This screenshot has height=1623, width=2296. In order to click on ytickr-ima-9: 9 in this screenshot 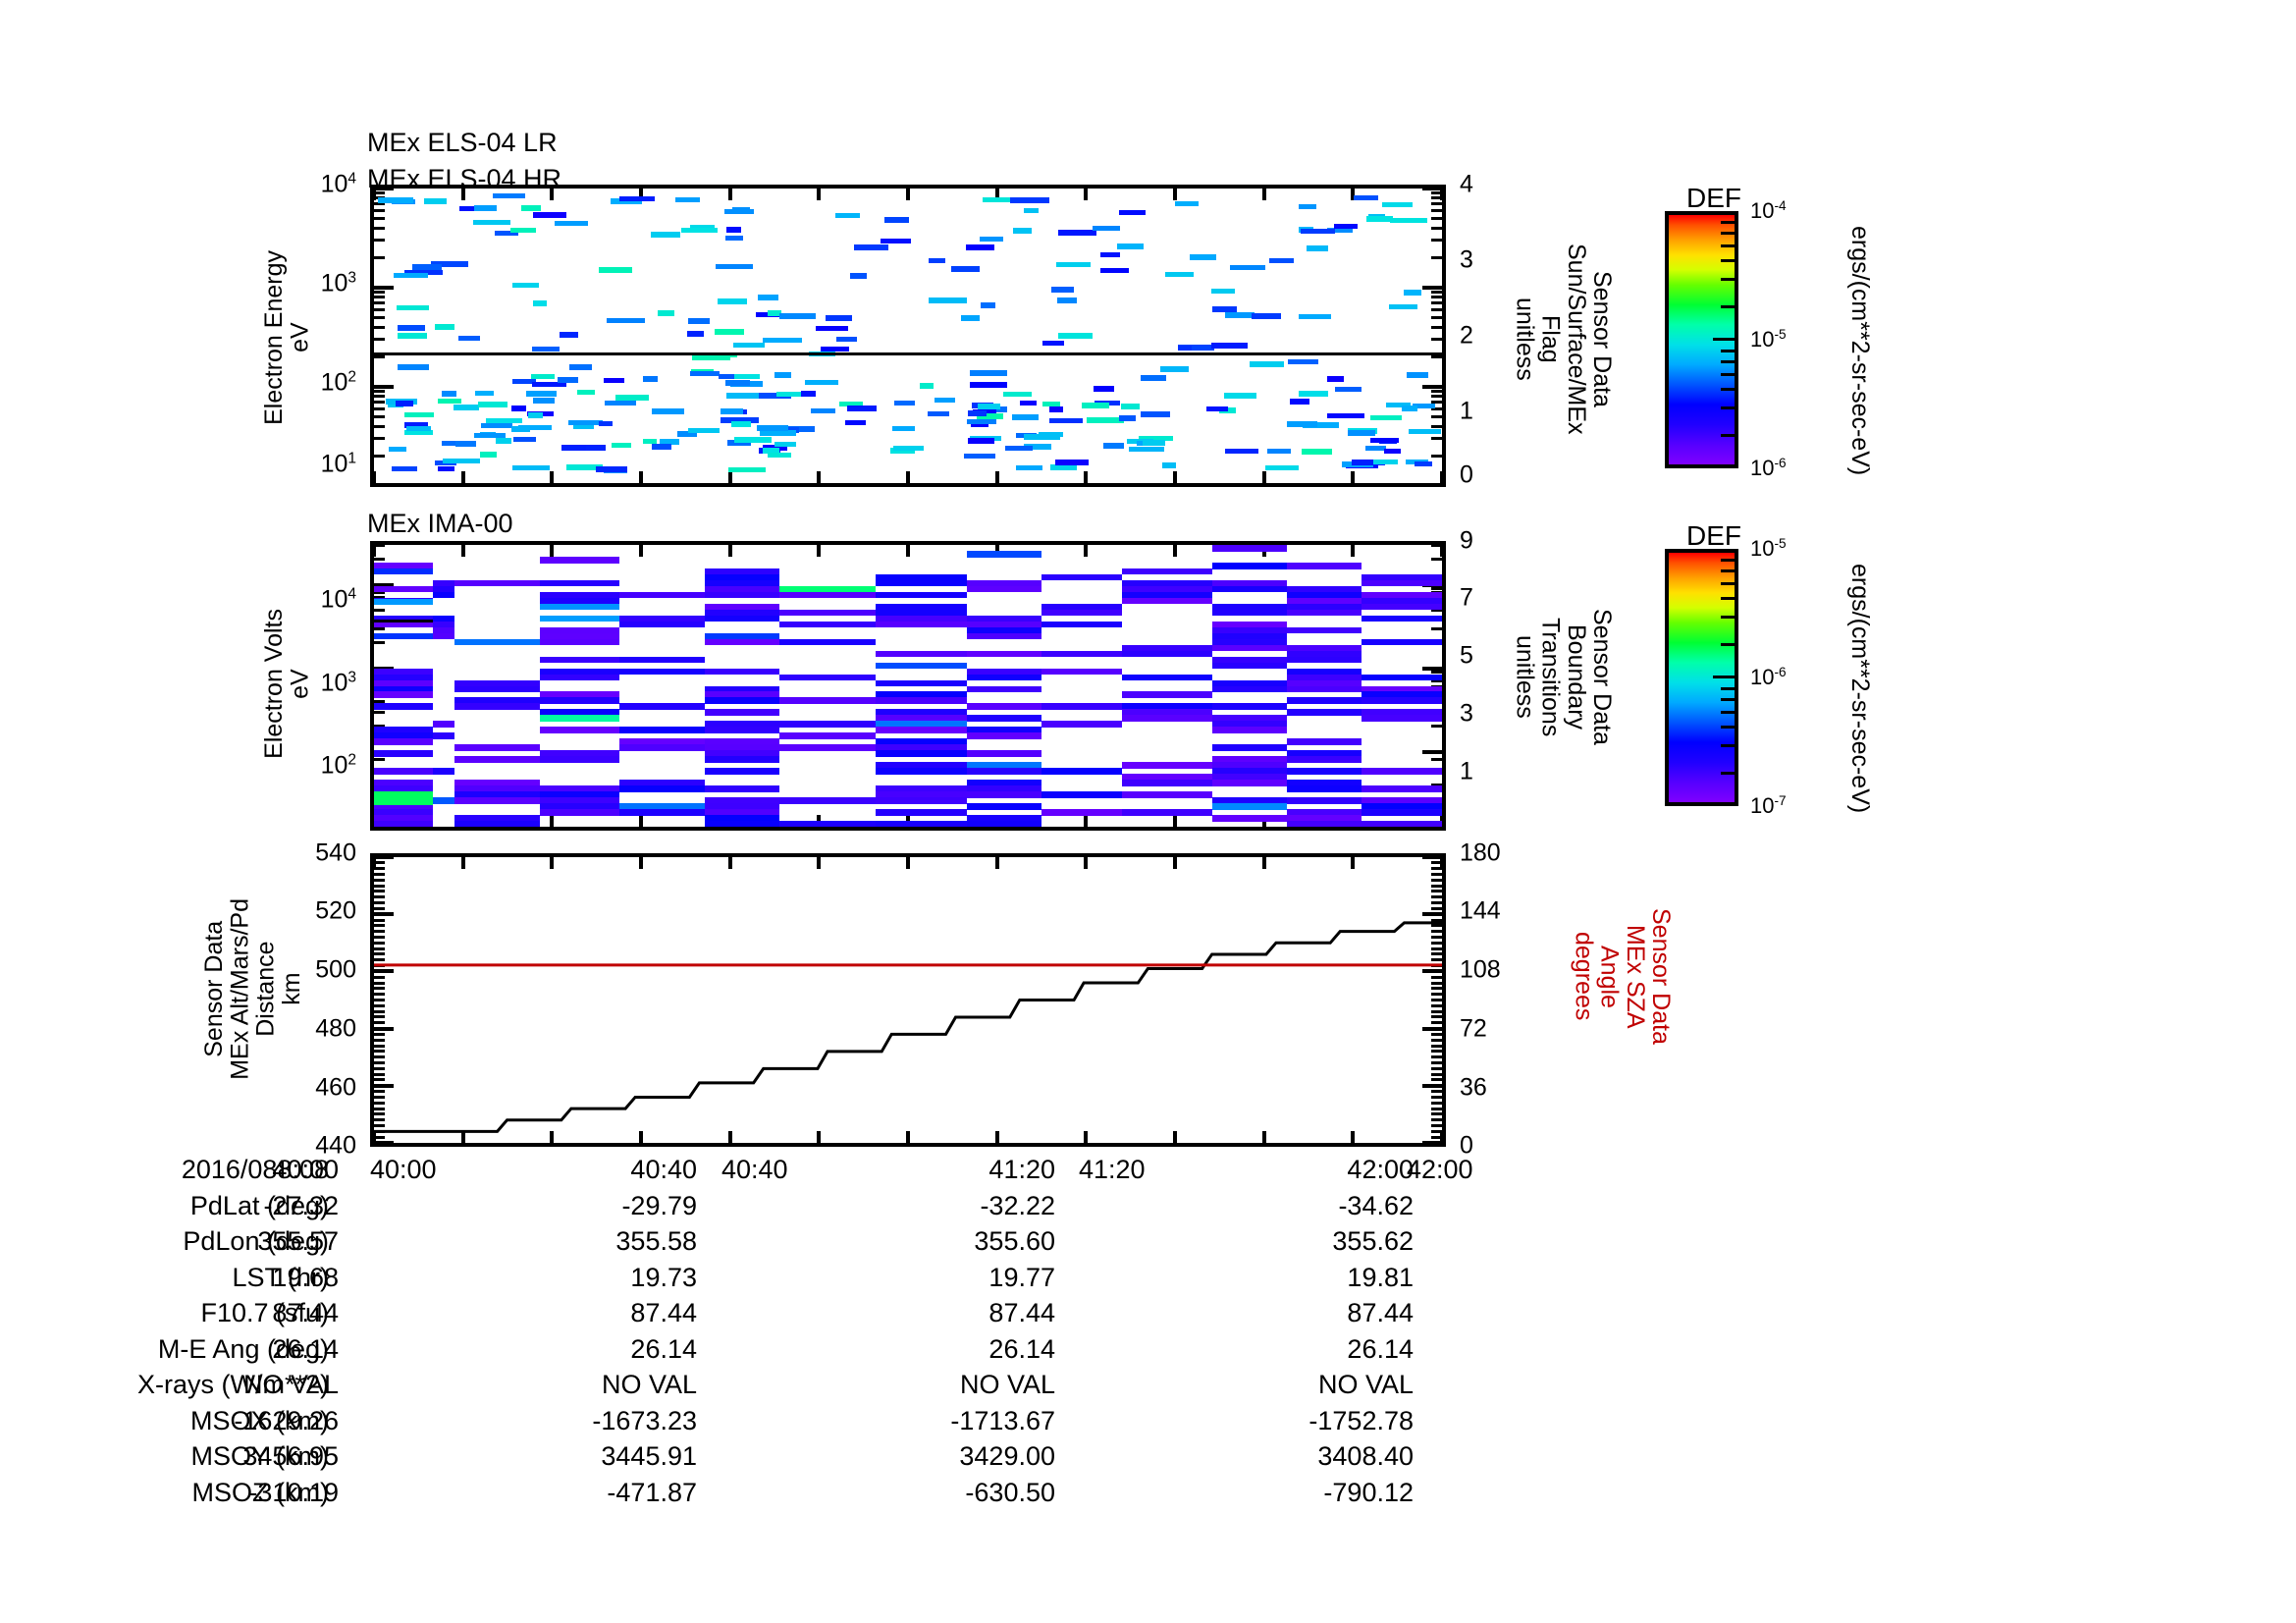, I will do `click(1466, 541)`.